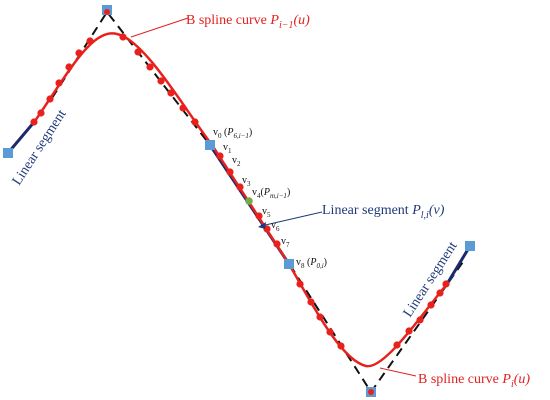  What do you see at coordinates (246, 181) in the screenshot?
I see `vertex-label-v3: v3` at bounding box center [246, 181].